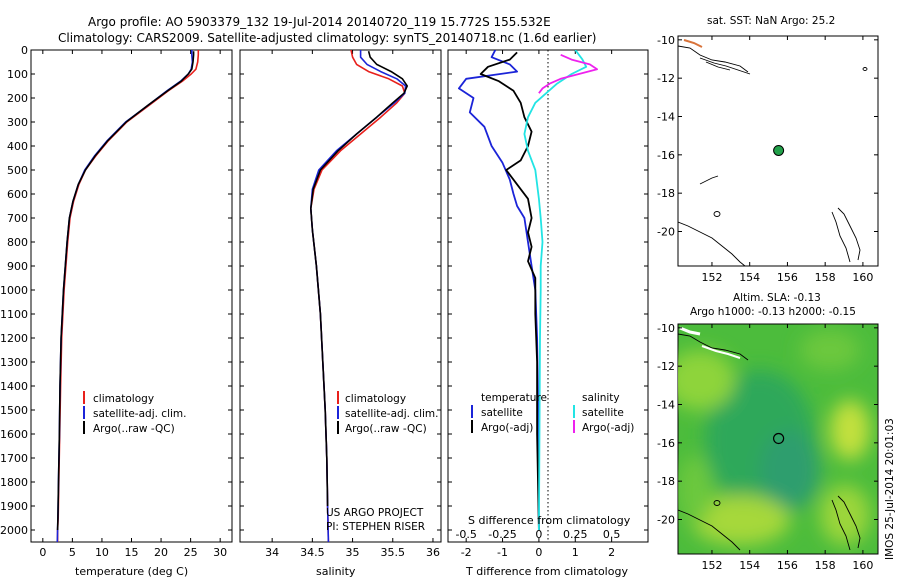 Image resolution: width=900 pixels, height=580 pixels. Describe the element at coordinates (161, 552) in the screenshot. I see `x-tick-label: 20` at that location.